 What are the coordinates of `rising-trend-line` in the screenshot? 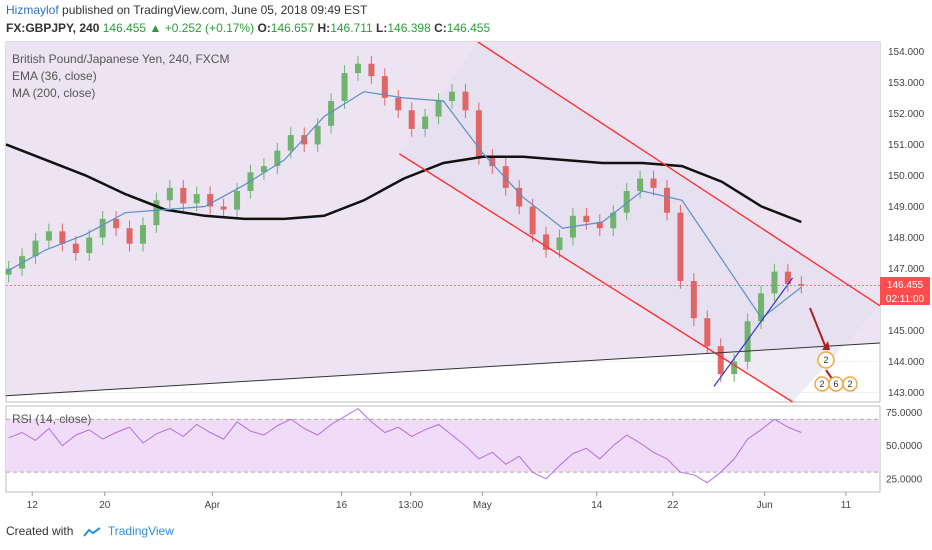 It's located at (753, 332).